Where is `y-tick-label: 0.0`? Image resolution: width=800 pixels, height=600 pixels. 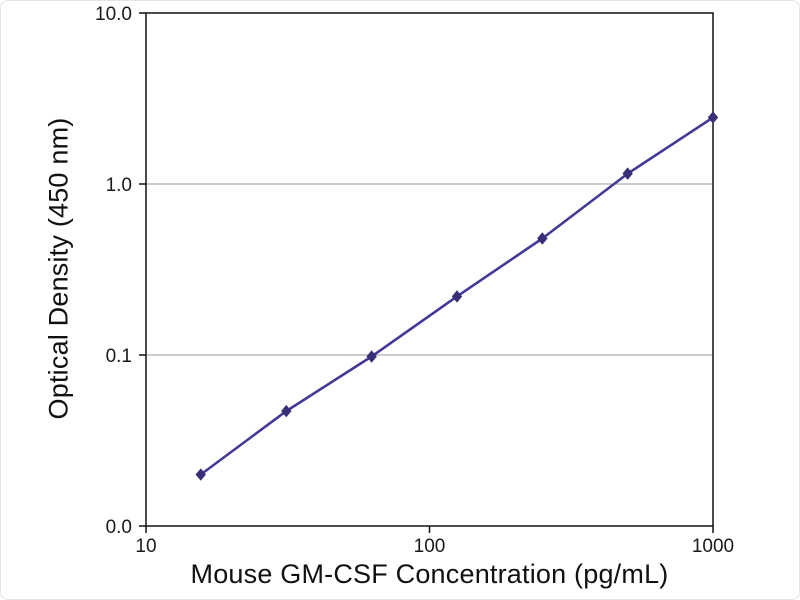 y-tick-label: 0.0 is located at coordinates (119, 527).